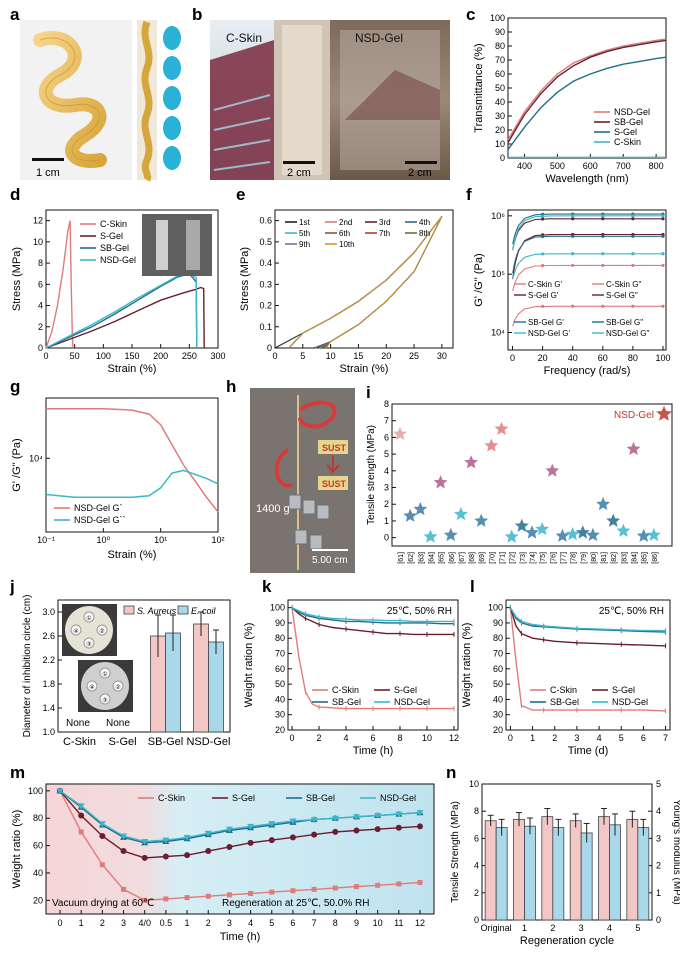 The width and height of the screenshot is (680, 954). Describe the element at coordinates (500, 74) in the screenshot. I see `y-tick-label: 60` at that location.